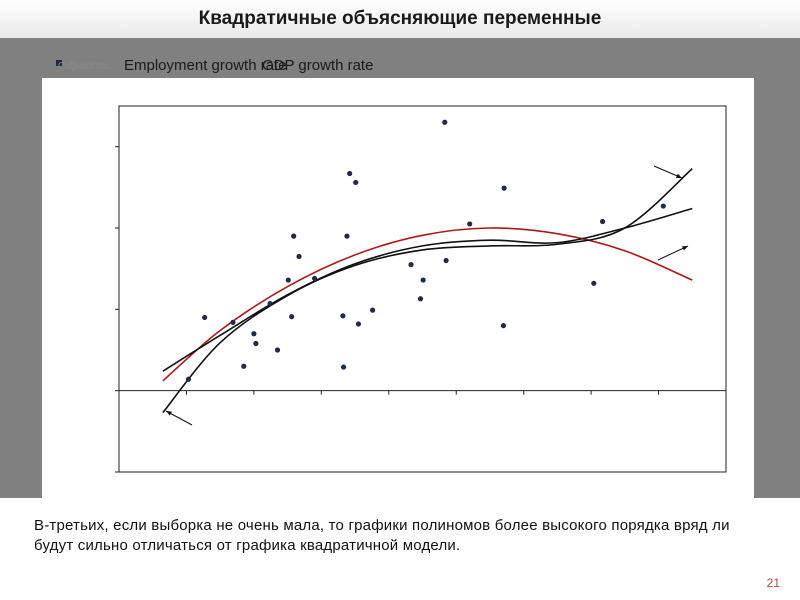 This screenshot has width=800, height=600. What do you see at coordinates (59, 63) in the screenshot?
I see `legend-marker` at bounding box center [59, 63].